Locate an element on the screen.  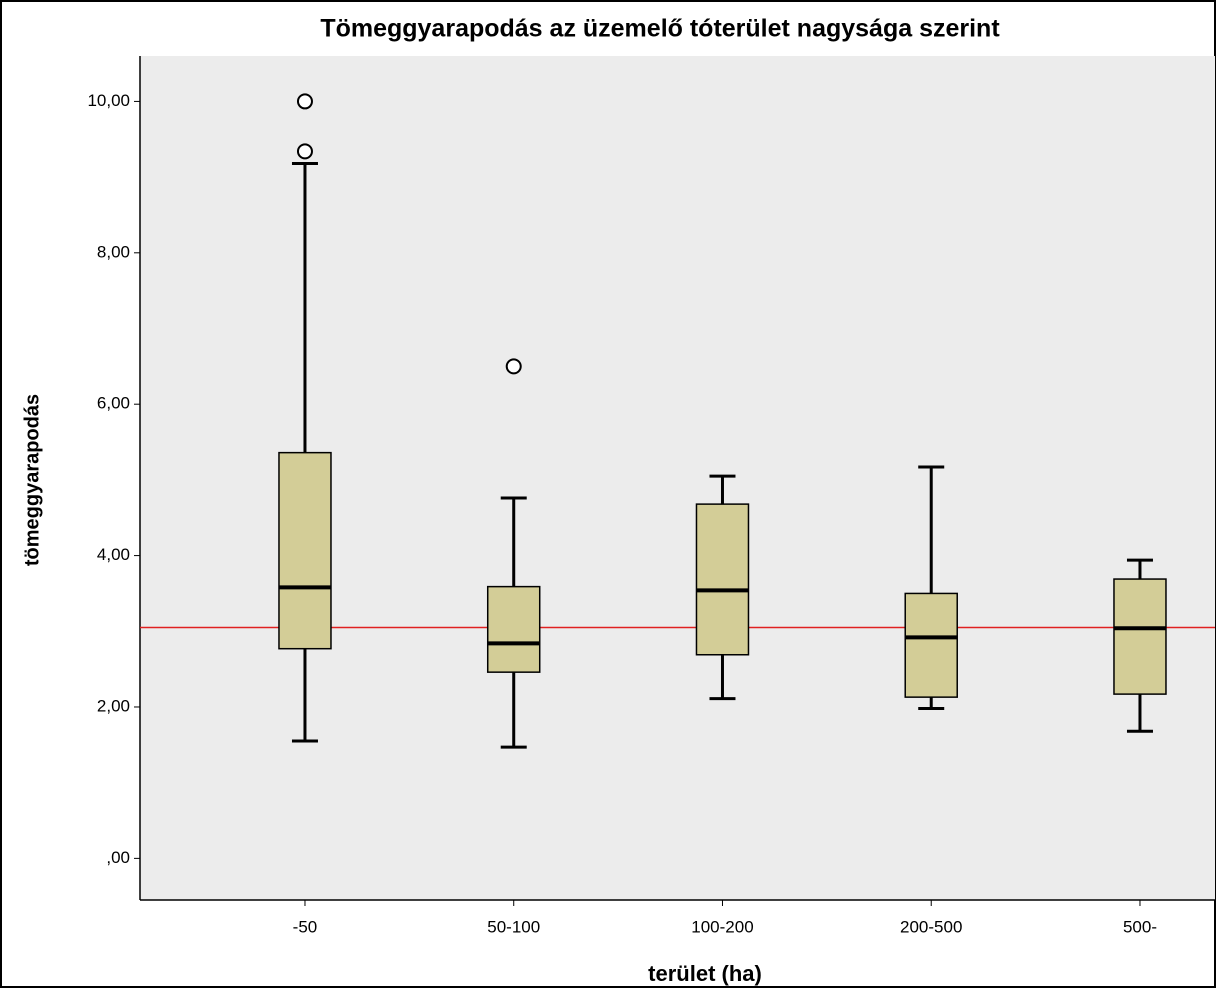
x-tick-label: 100-200 is located at coordinates (722, 926).